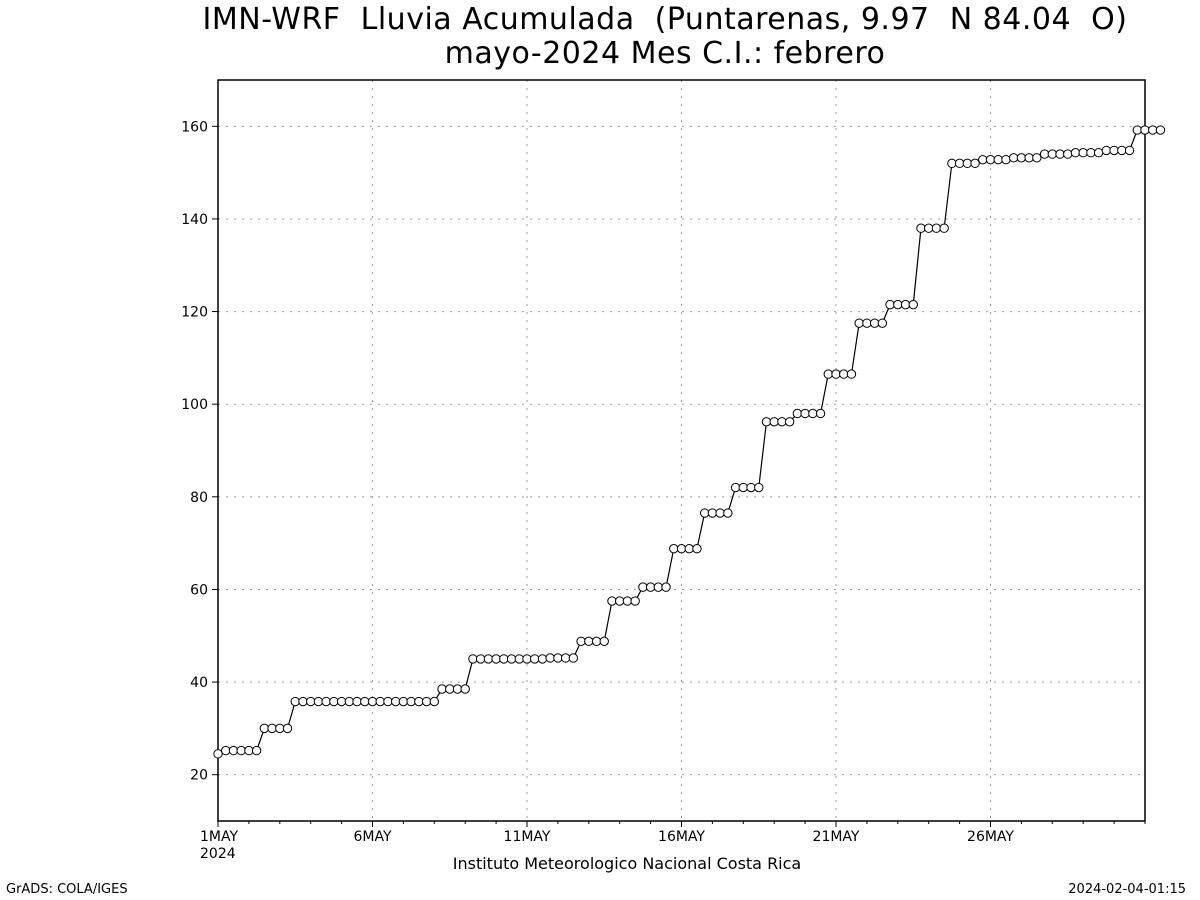 The height and width of the screenshot is (900, 1200). What do you see at coordinates (199, 683) in the screenshot?
I see `y-tick-label: 40` at bounding box center [199, 683].